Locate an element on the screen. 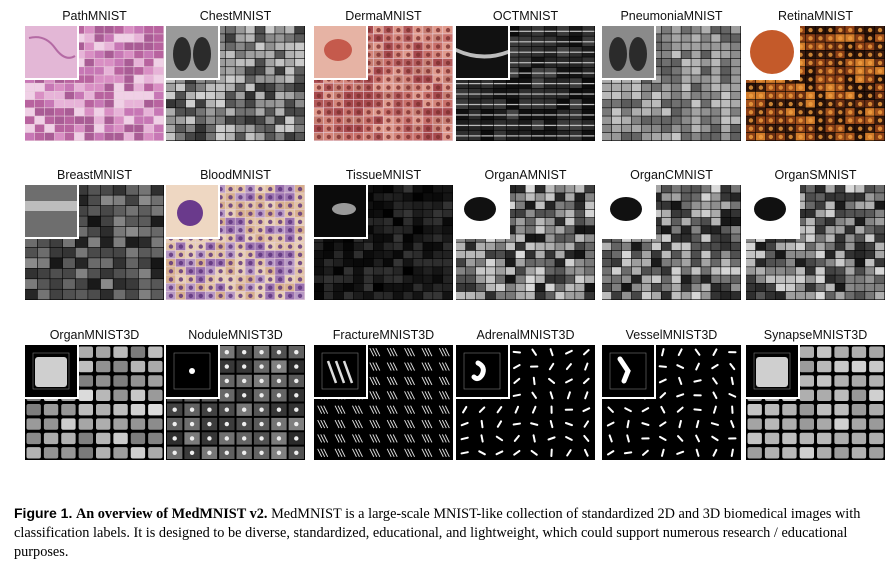 This screenshot has width=885, height=562. dataset-cell: FractureMNIST3D is located at coordinates (383, 394).